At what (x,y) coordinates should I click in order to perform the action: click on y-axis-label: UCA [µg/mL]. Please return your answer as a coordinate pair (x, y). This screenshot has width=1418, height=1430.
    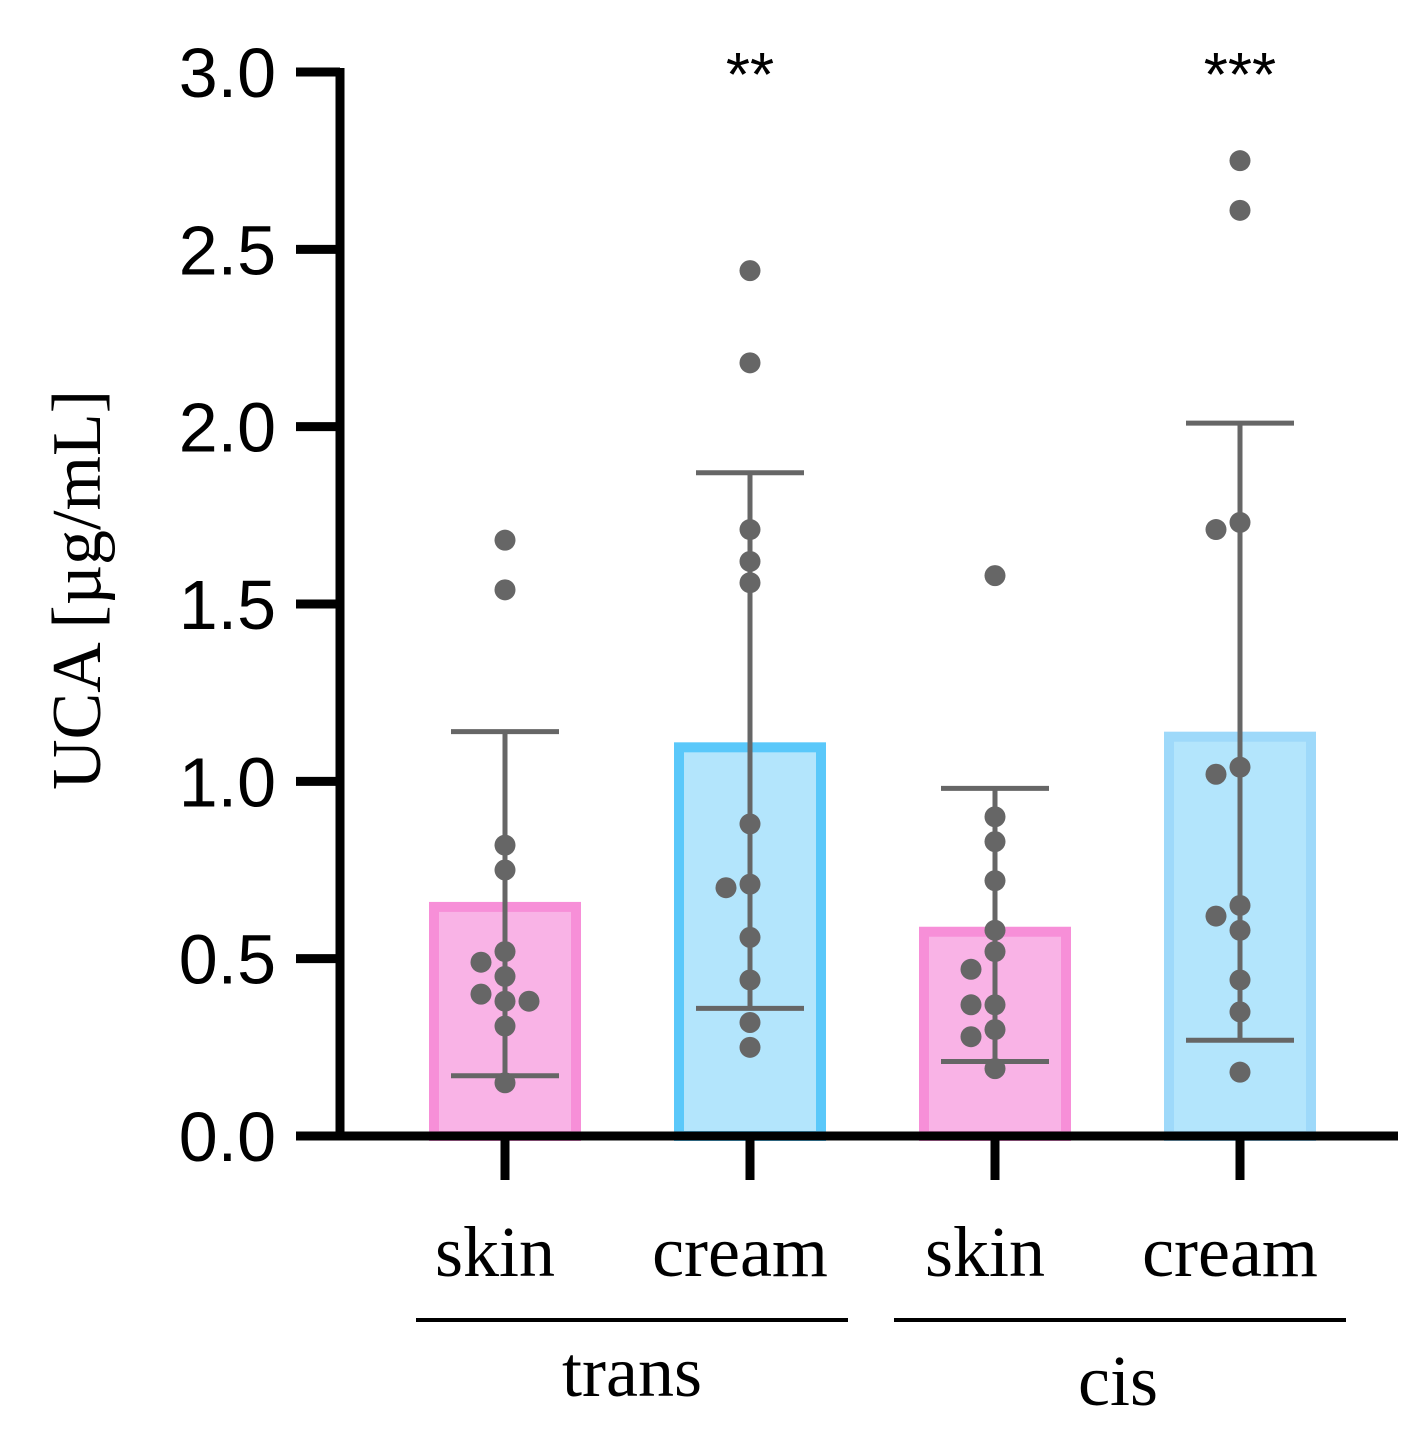
    Looking at the image, I should click on (77, 590).